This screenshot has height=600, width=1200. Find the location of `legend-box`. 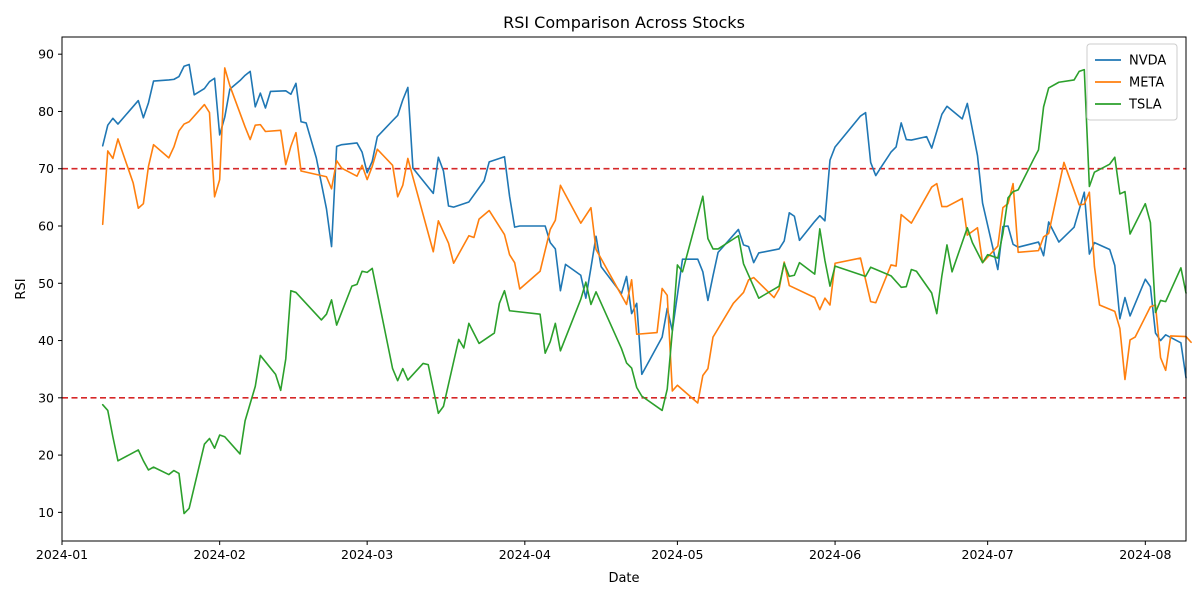

legend-box is located at coordinates (1132, 82).